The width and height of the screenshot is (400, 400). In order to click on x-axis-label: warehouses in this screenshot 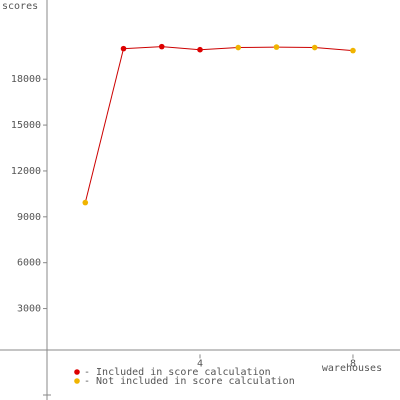, I will do `click(352, 368)`.